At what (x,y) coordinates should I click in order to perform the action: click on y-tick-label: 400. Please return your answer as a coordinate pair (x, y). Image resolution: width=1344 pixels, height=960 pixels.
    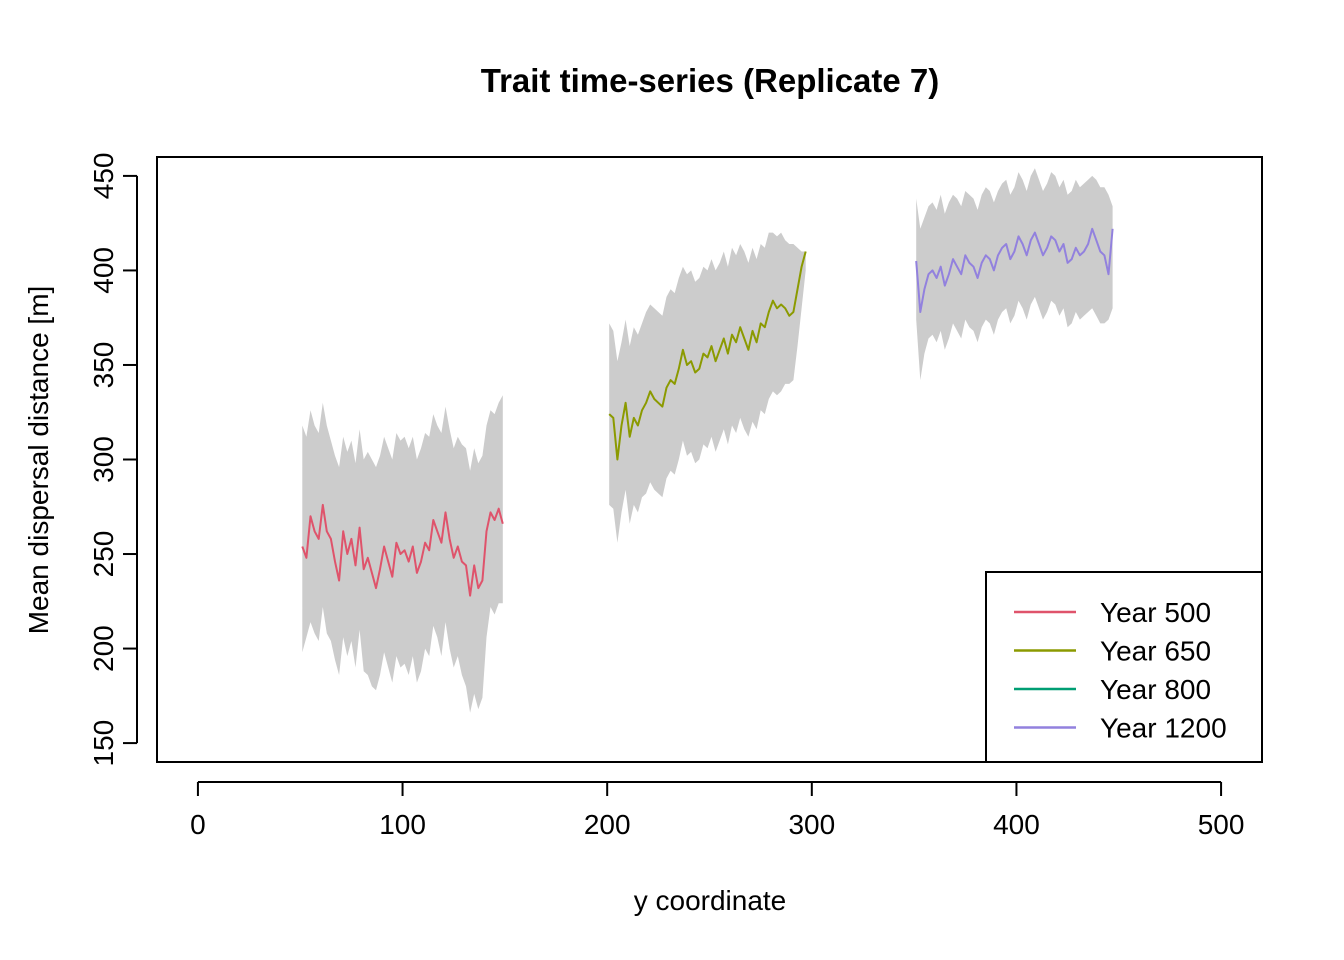
    Looking at the image, I should click on (103, 270).